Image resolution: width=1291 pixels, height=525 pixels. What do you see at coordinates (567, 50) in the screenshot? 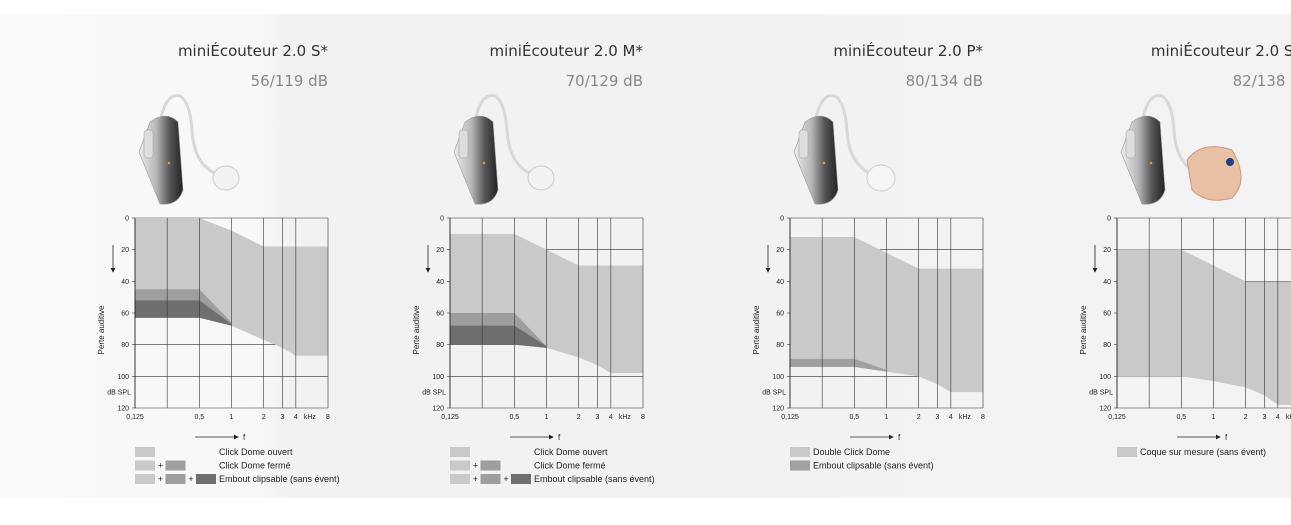
I see `chart-title: miniÉcouteur 2.0 M*` at bounding box center [567, 50].